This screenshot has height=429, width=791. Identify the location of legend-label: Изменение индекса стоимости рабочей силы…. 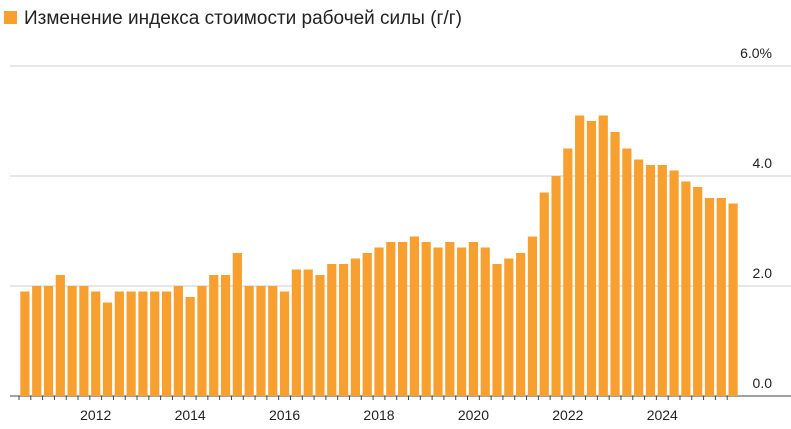
(243, 18).